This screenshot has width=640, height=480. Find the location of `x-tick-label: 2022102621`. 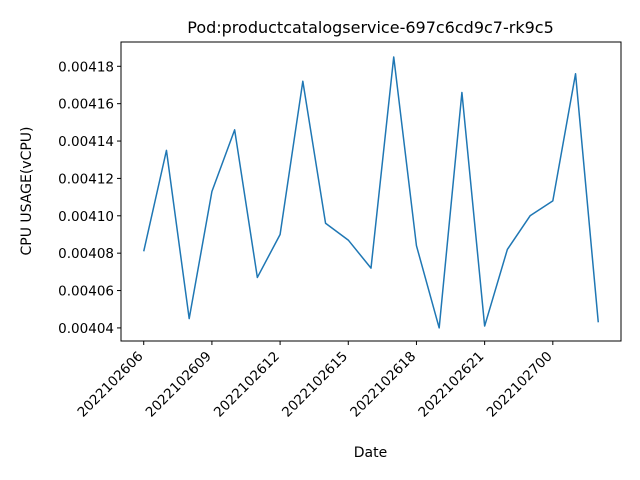

x-tick-label: 2022102621 is located at coordinates (451, 385).